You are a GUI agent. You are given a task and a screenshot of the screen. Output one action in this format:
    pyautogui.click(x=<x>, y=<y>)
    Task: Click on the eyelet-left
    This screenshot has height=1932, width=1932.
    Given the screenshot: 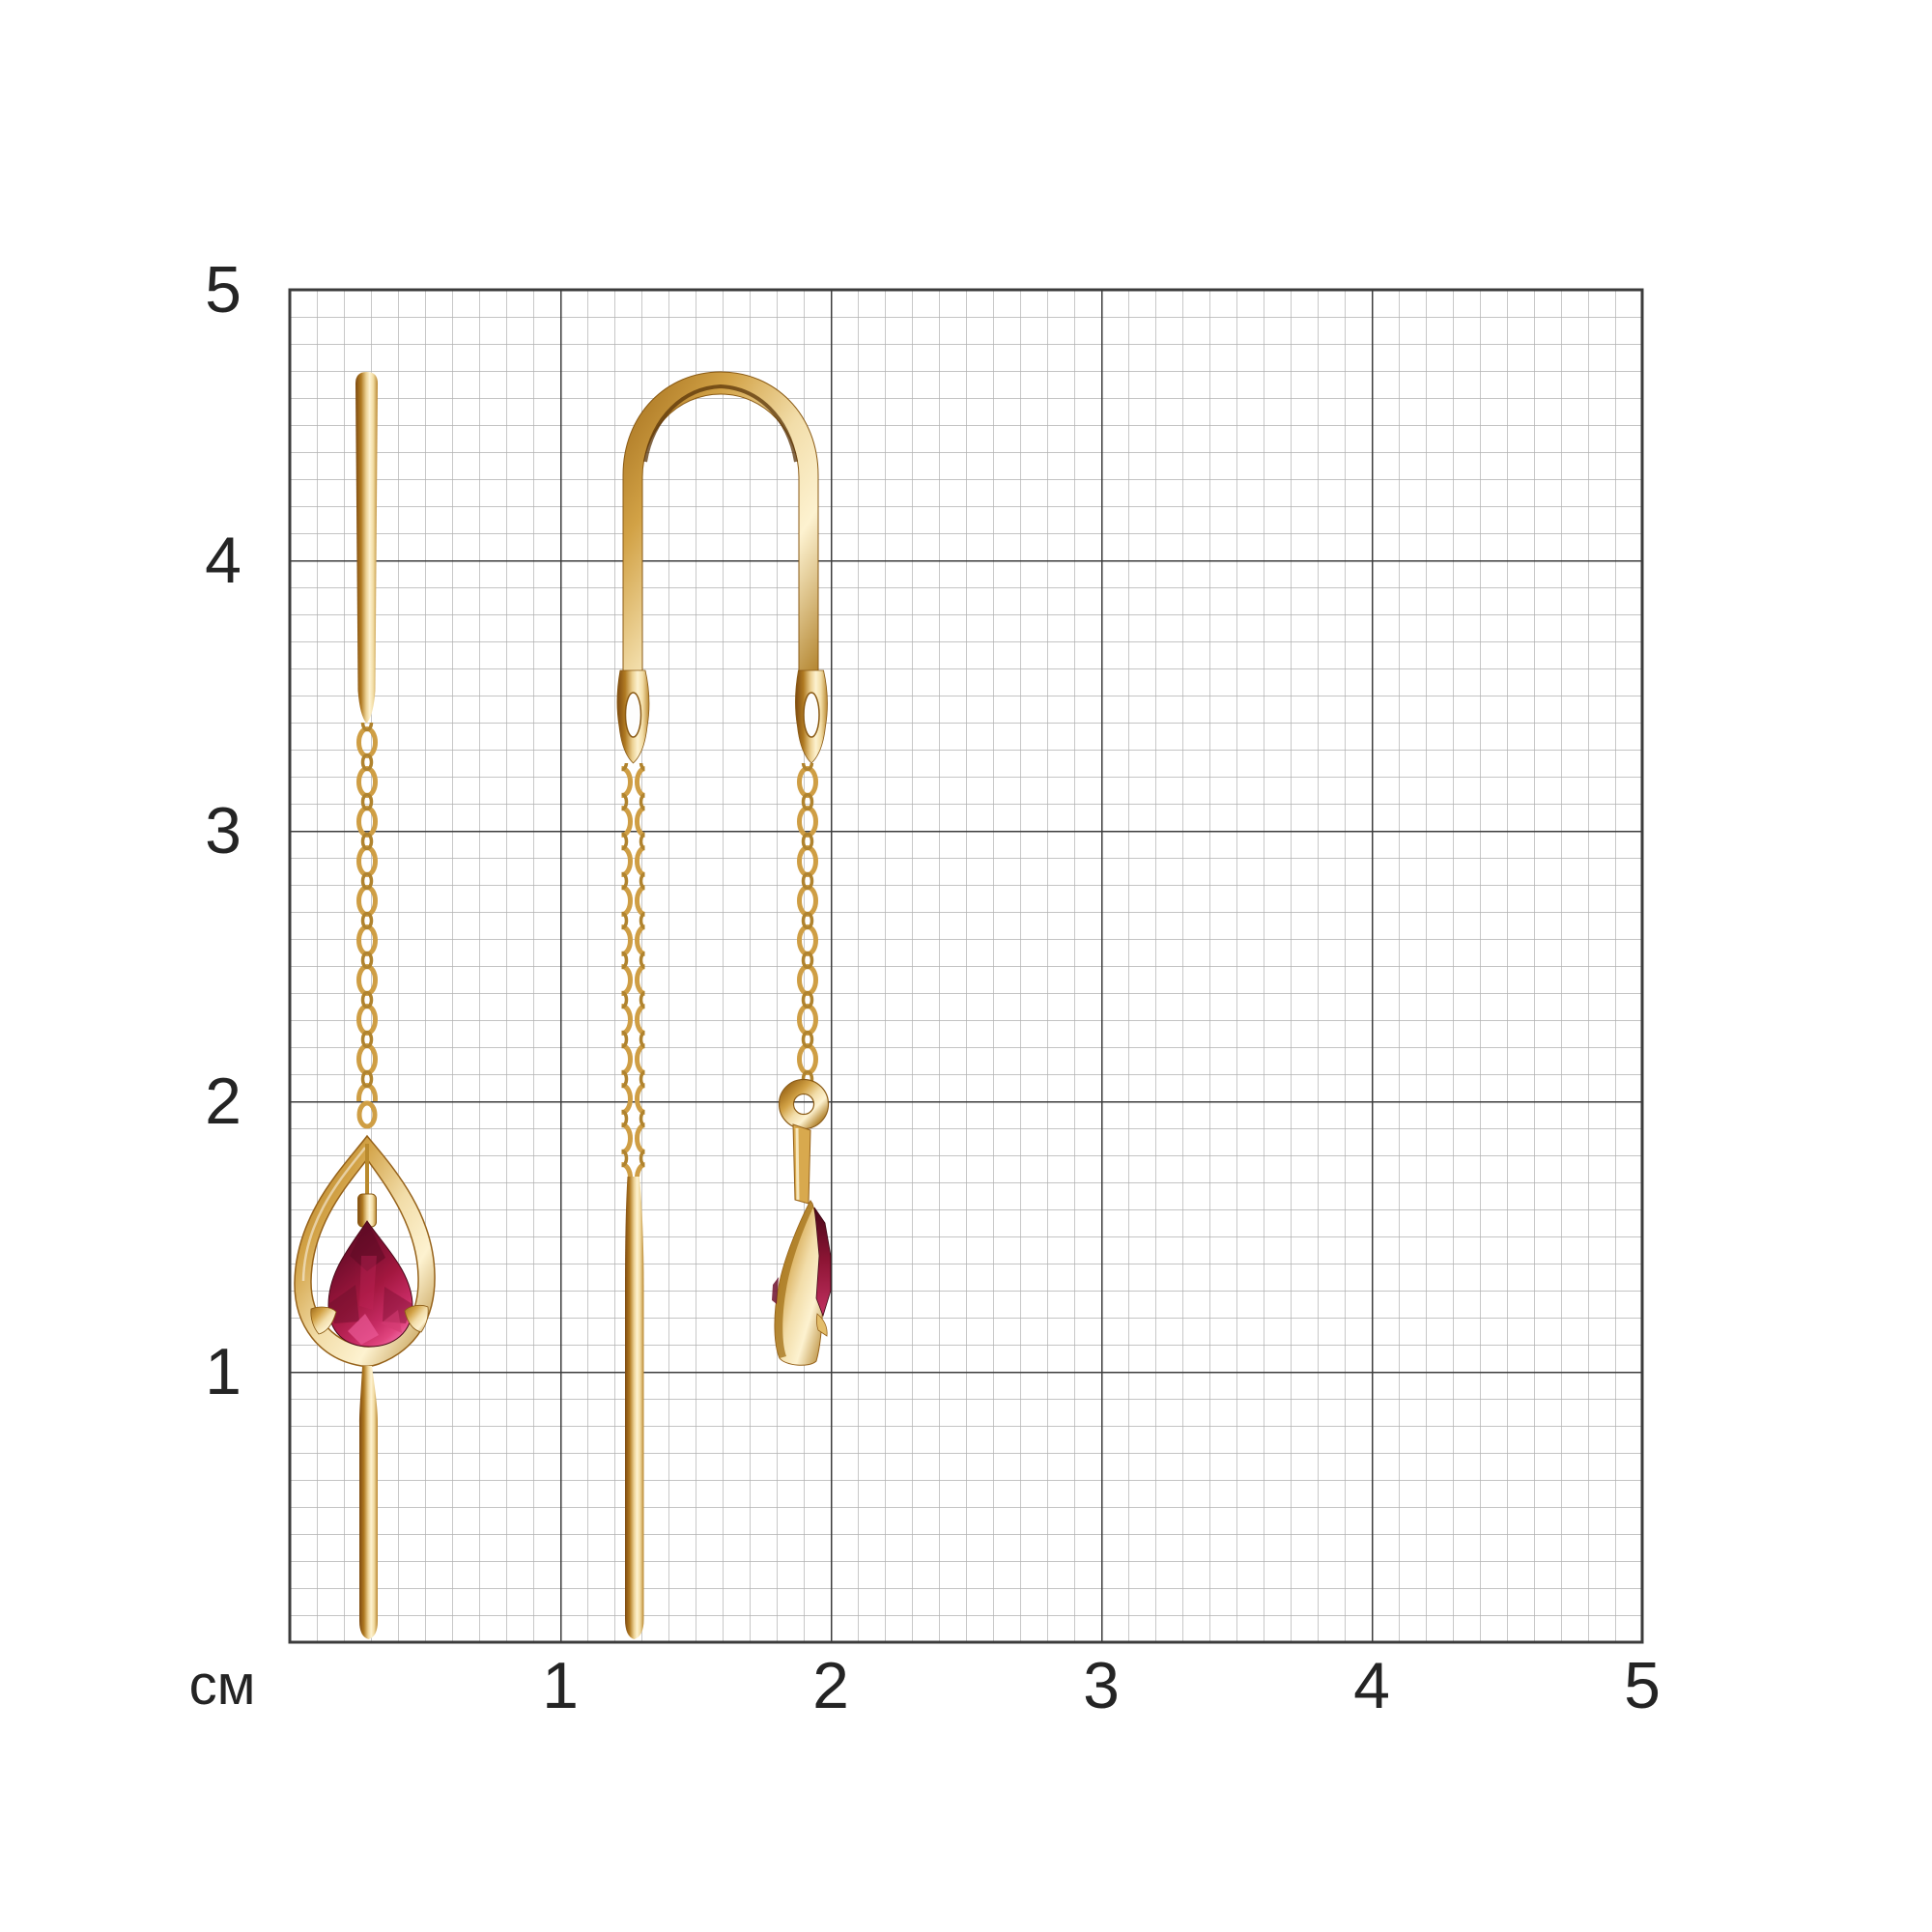 What is the action you would take?
    pyautogui.click(x=633, y=715)
    